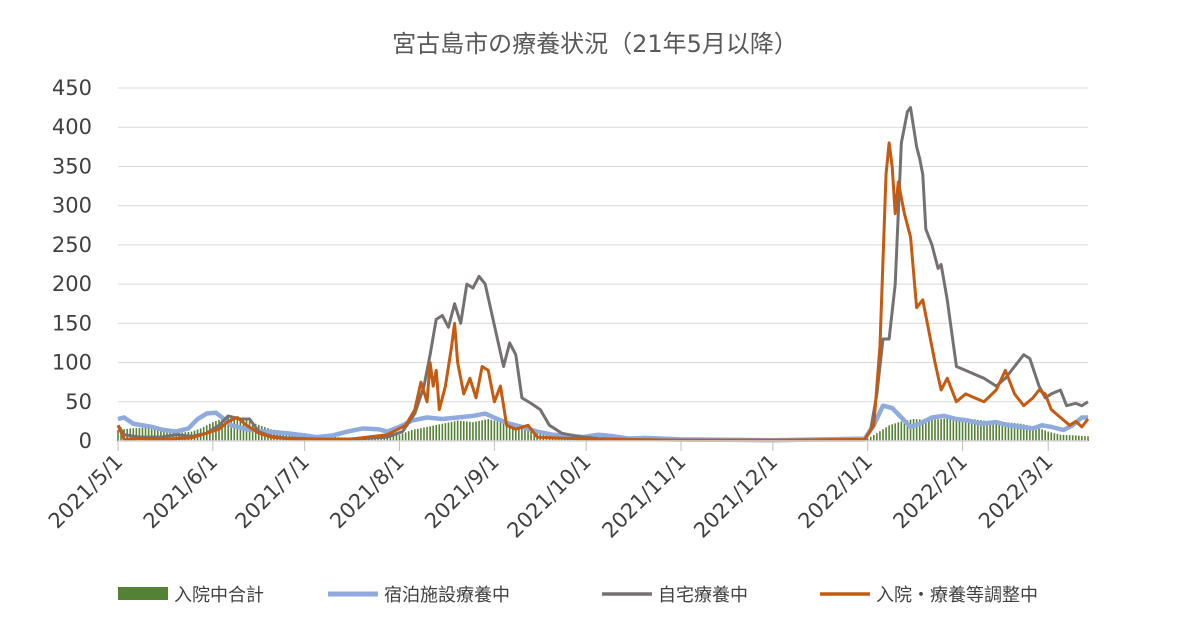  What do you see at coordinates (86, 492) in the screenshot?
I see `x-tick-label: 2021/5/1` at bounding box center [86, 492].